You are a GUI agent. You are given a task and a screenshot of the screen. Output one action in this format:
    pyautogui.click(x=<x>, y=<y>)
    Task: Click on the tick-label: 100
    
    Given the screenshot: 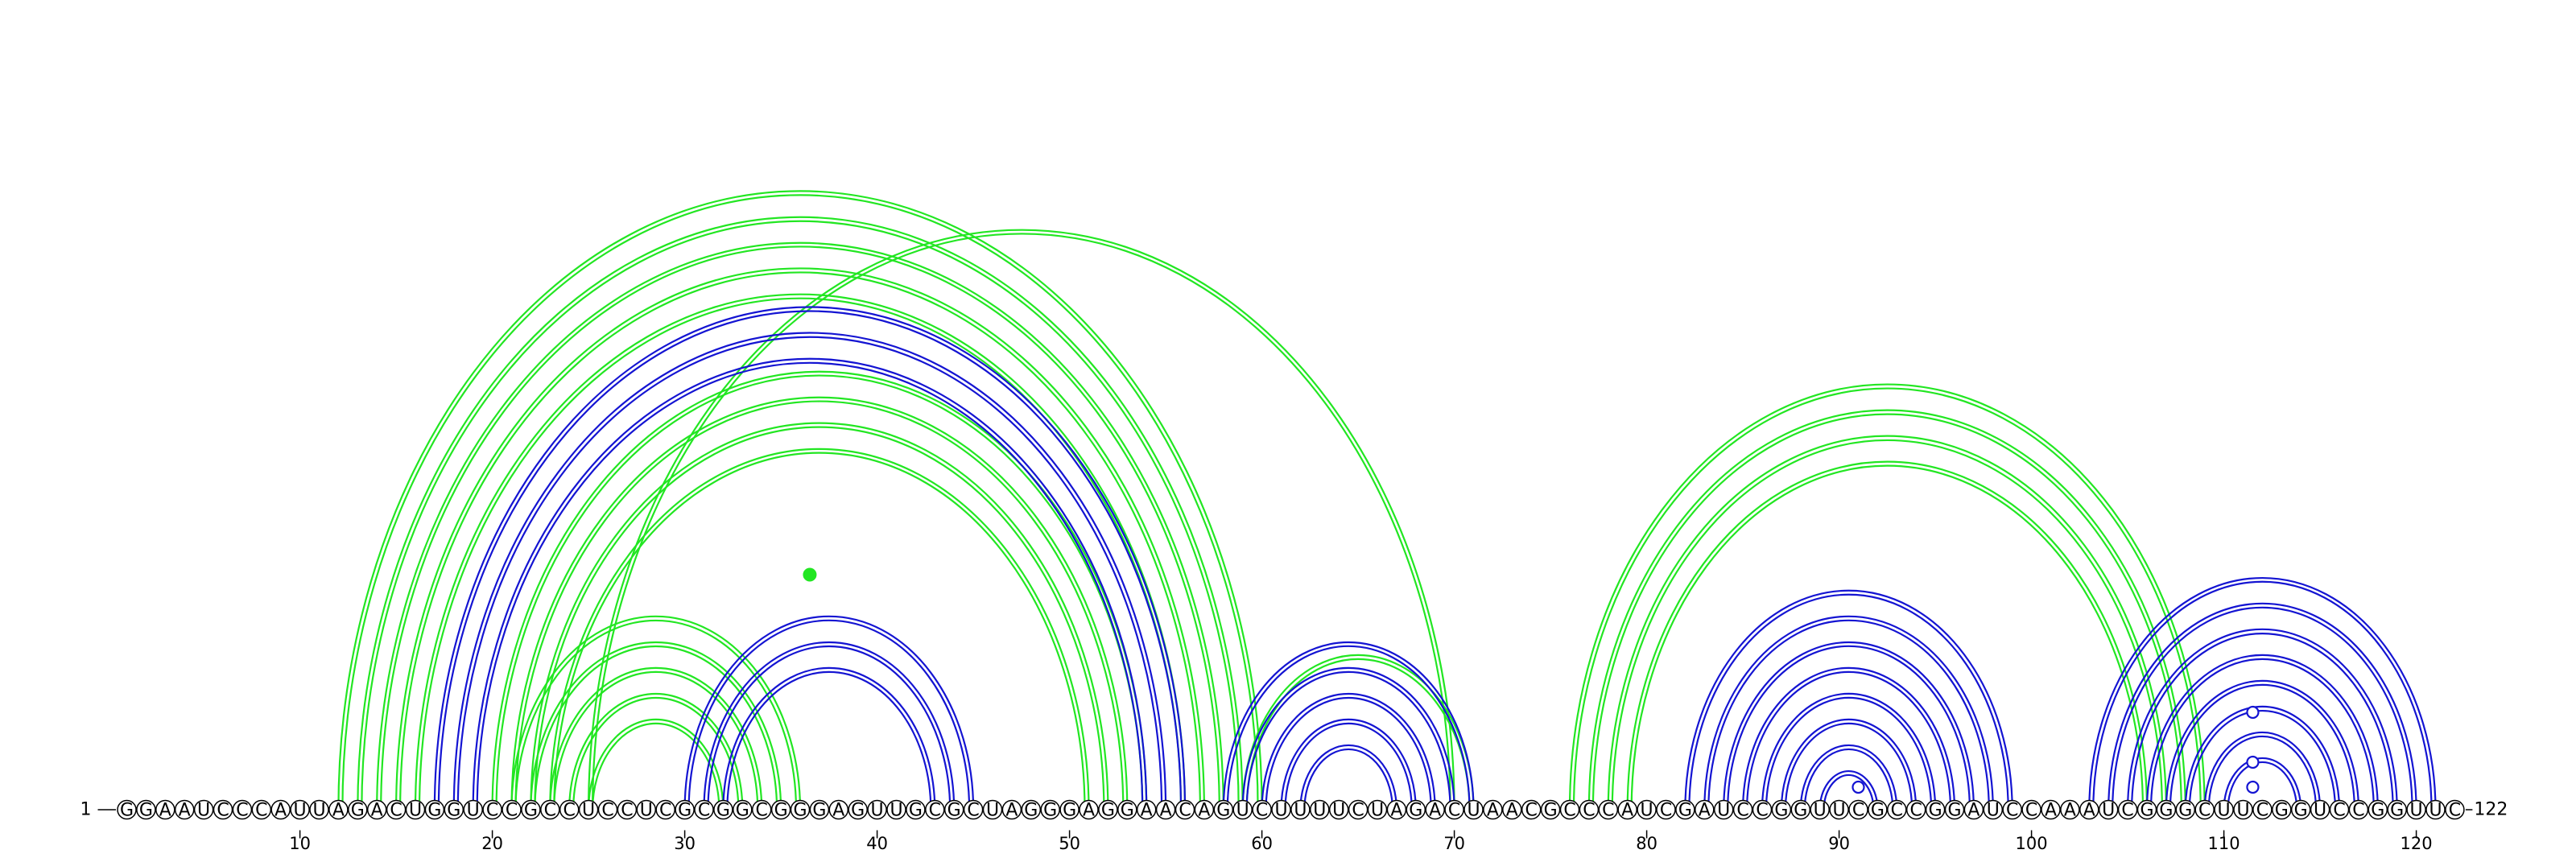 What is the action you would take?
    pyautogui.click(x=2032, y=844)
    